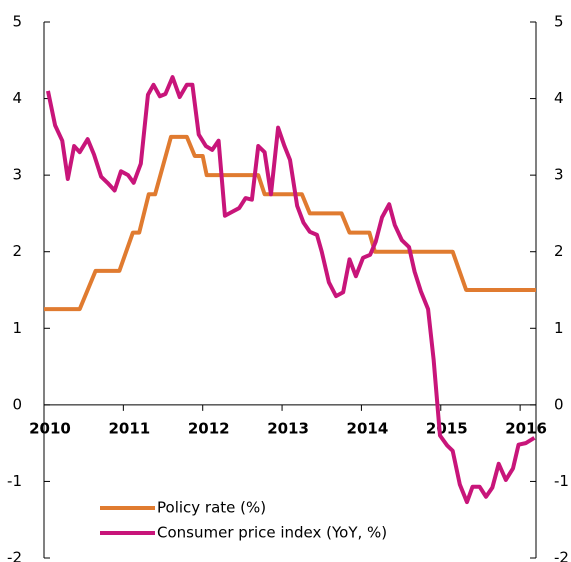 Image resolution: width=571 pixels, height=562 pixels. Describe the element at coordinates (559, 251) in the screenshot. I see `y2-tick-label: 2` at that location.